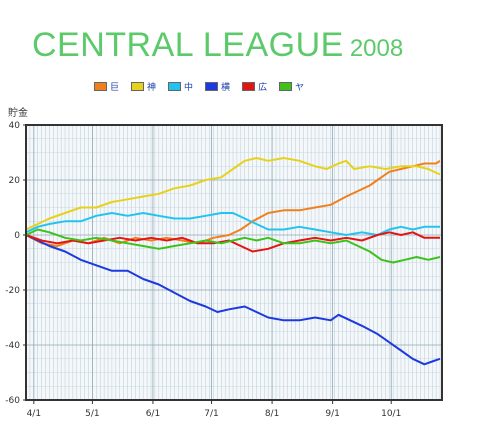 The width and height of the screenshot is (477, 435). What do you see at coordinates (152, 88) in the screenshot?
I see `legend-label: 神` at bounding box center [152, 88].